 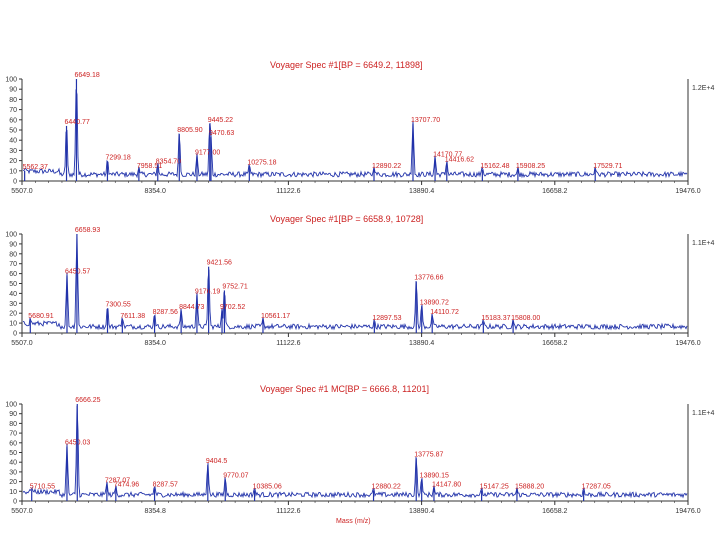 I want to click on spectrum-1-title: Voyager Spec #1[BP = 6649.2, 11898], so click(x=346, y=65).